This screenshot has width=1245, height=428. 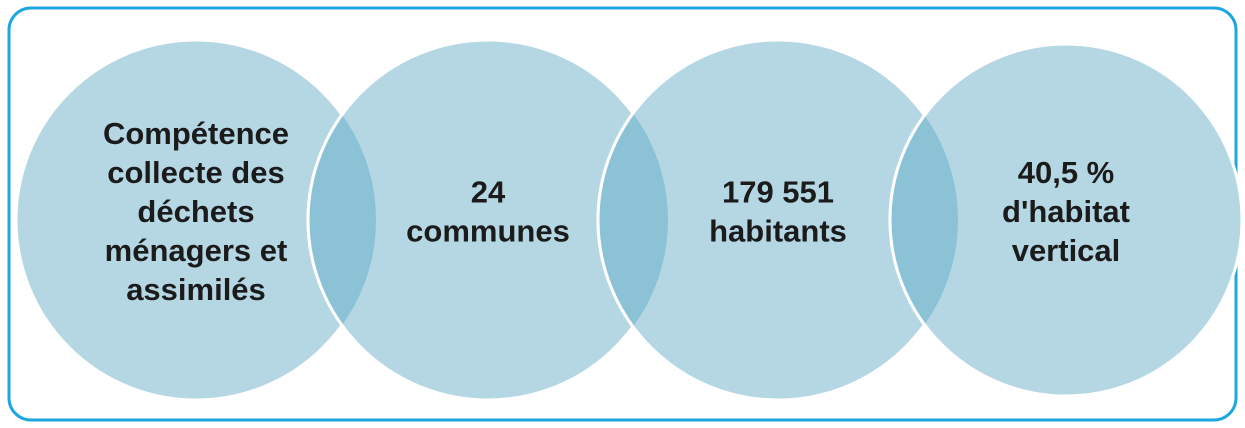 I want to click on node-label: collecte des, so click(x=195, y=172).